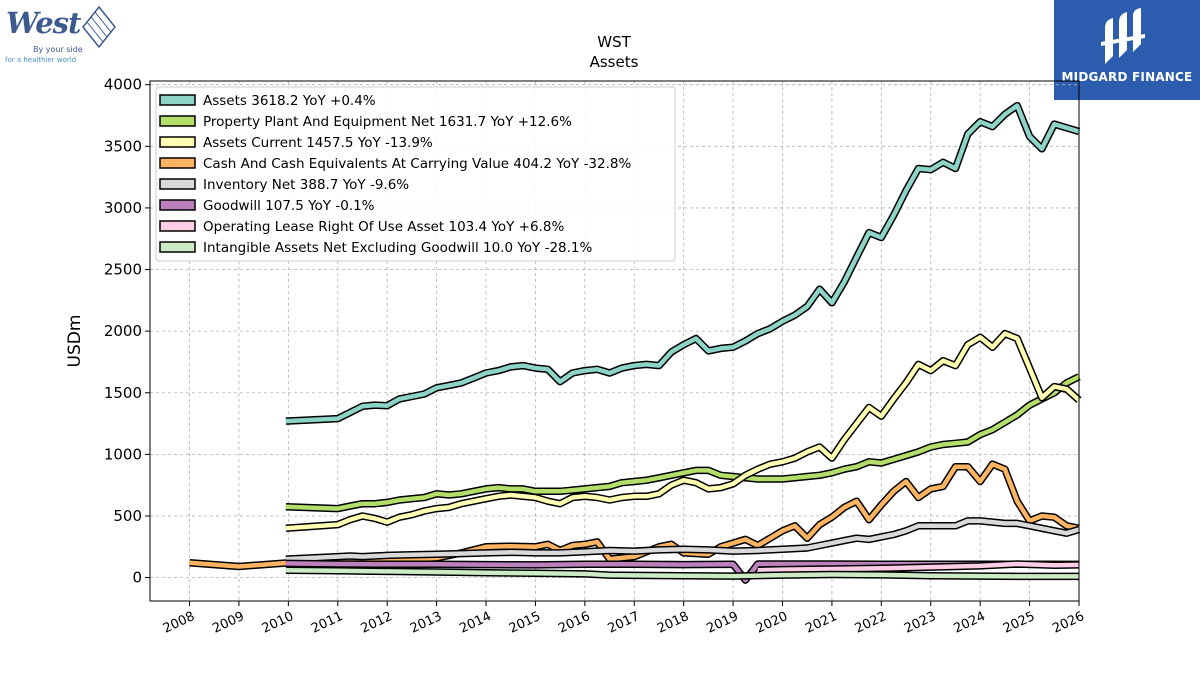 The height and width of the screenshot is (675, 1200). What do you see at coordinates (123, 85) in the screenshot?
I see `y-tick-label: 4000` at bounding box center [123, 85].